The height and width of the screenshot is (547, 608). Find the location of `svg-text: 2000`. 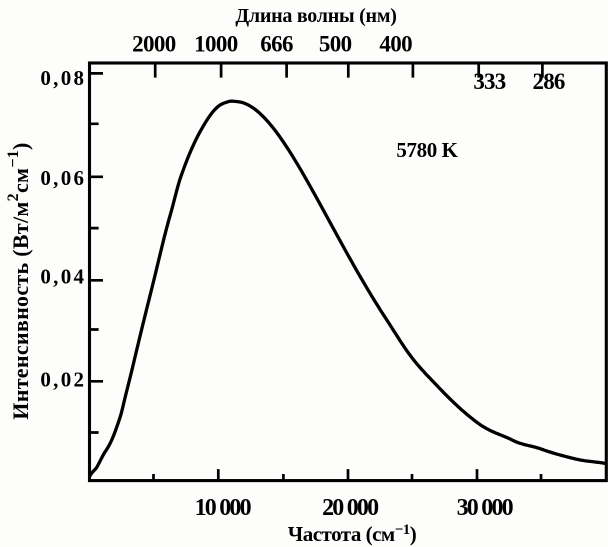

svg-text: 2000 is located at coordinates (154, 44).